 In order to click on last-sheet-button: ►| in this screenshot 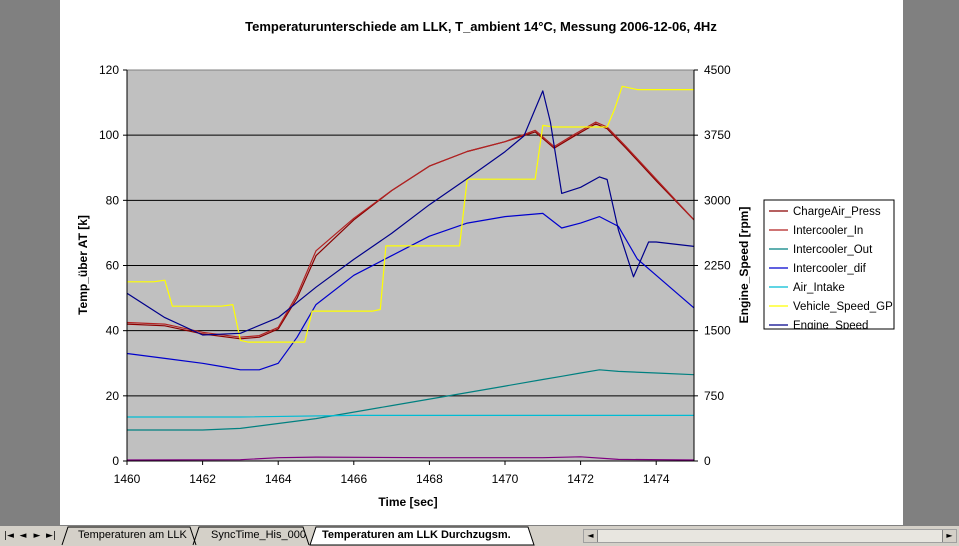, I will do `click(51, 536)`.